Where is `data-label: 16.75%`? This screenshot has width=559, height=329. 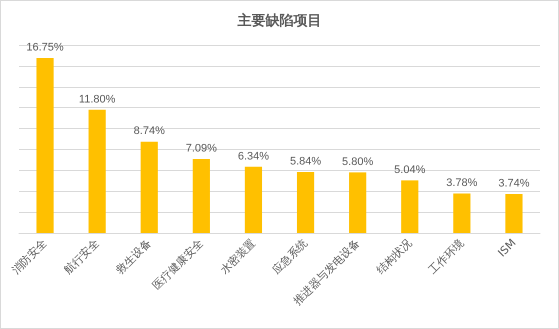 data-label: 16.75% is located at coordinates (45, 48).